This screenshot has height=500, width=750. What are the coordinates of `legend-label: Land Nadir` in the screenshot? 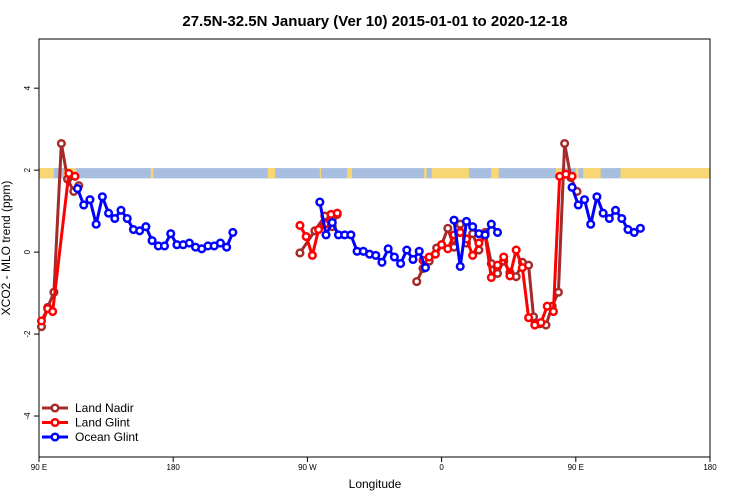 It's located at (104, 408).